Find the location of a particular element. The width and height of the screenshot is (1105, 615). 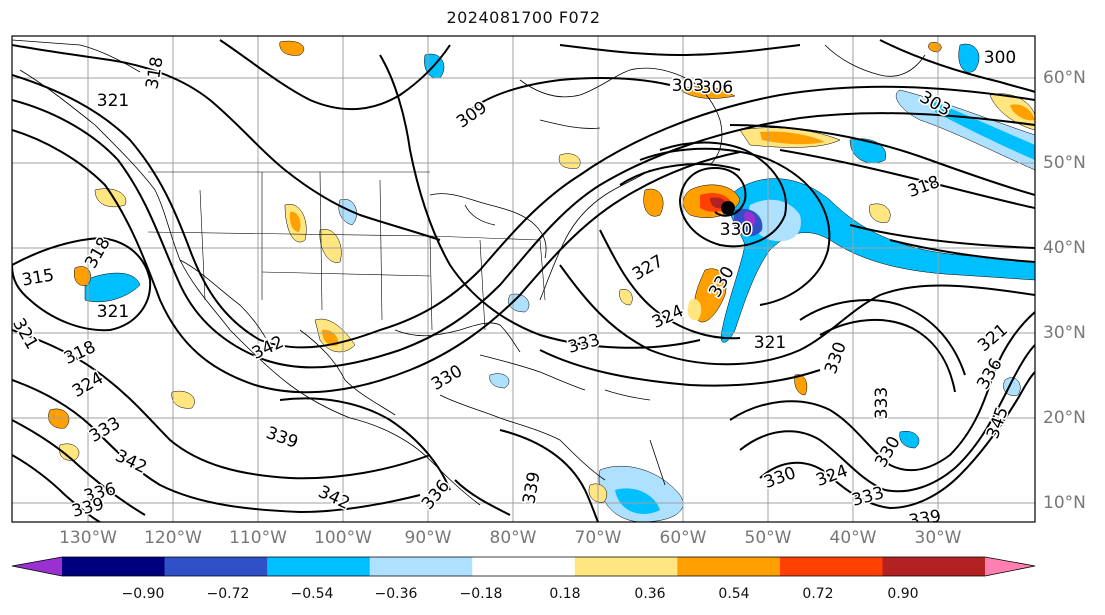

colorbar-tick: −0.36 is located at coordinates (396, 594).